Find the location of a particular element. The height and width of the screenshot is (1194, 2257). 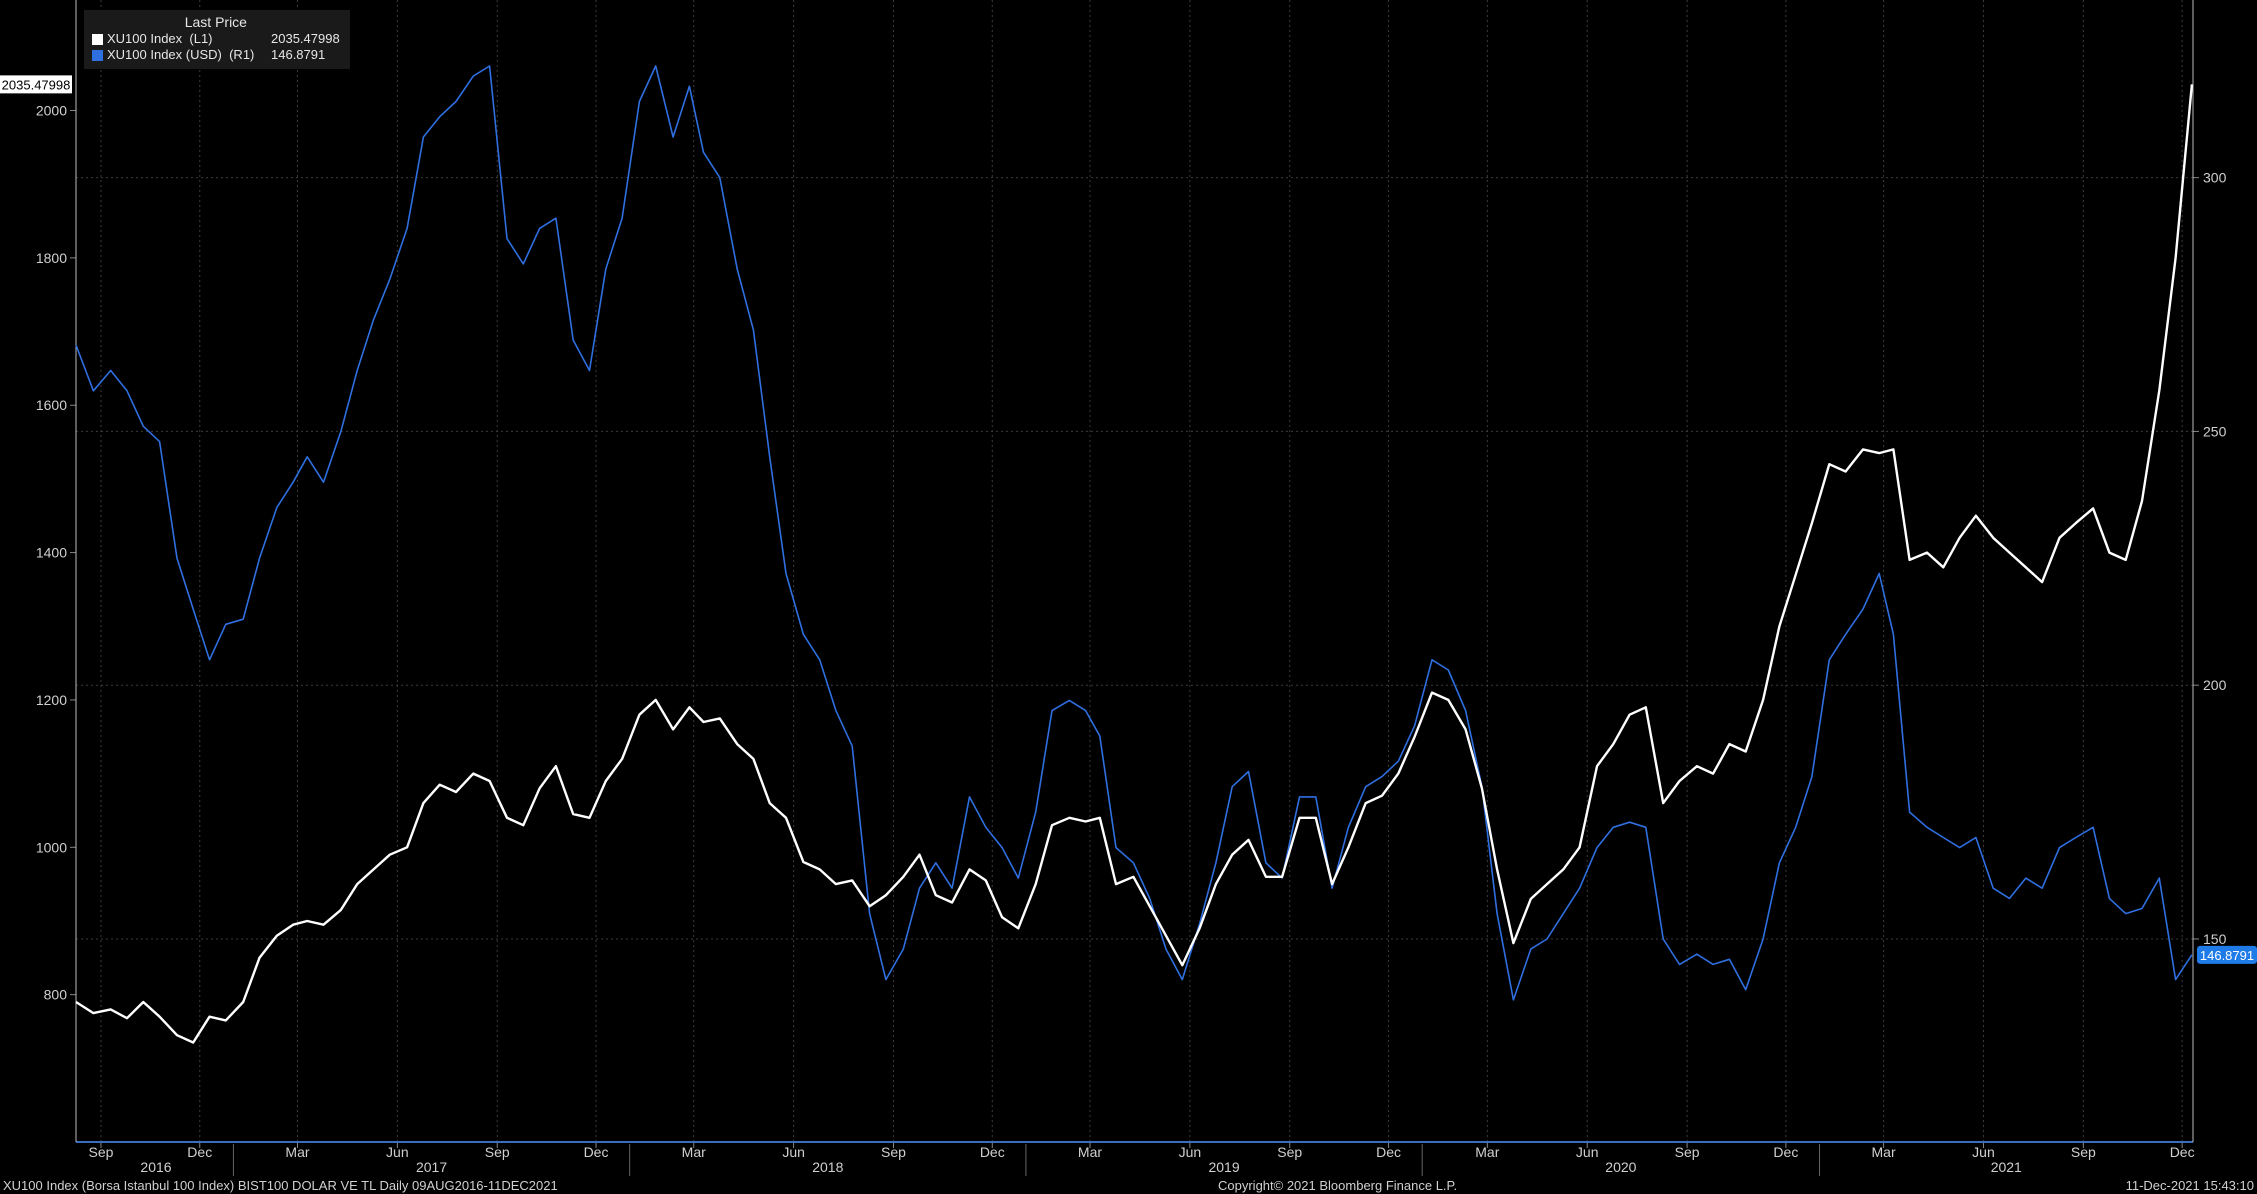

left-tick-label: 1400 is located at coordinates (51, 553).